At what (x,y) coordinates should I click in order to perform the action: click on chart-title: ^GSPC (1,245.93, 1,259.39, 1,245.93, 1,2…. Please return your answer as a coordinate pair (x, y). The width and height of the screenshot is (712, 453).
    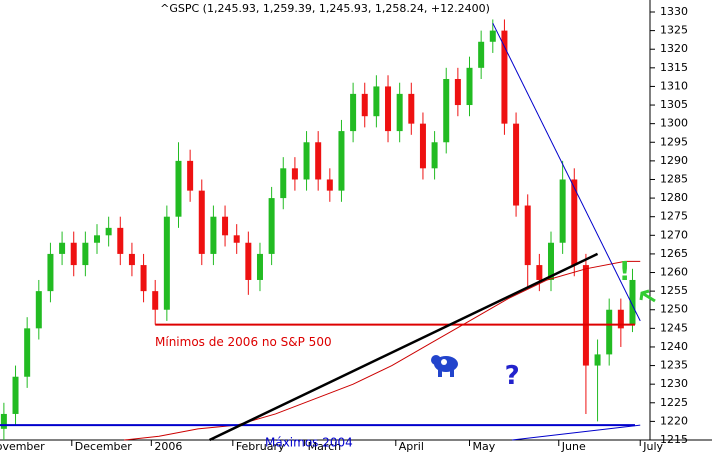
    Looking at the image, I should click on (325, 8).